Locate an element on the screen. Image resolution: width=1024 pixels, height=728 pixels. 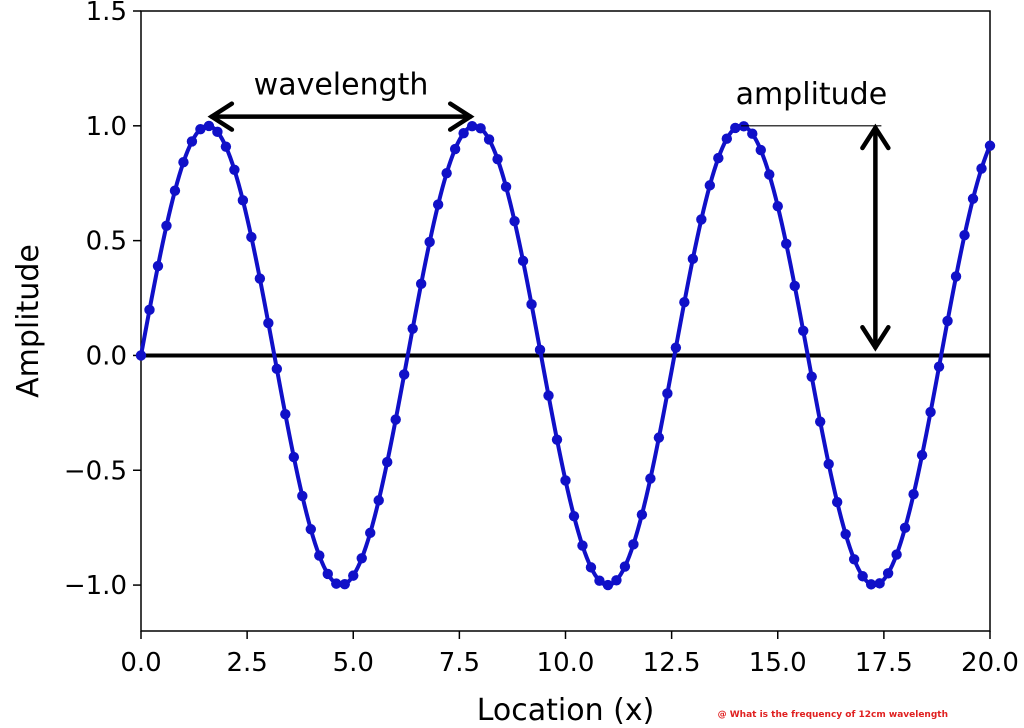
y-tick-label: 1.5 is located at coordinates (106, 13).